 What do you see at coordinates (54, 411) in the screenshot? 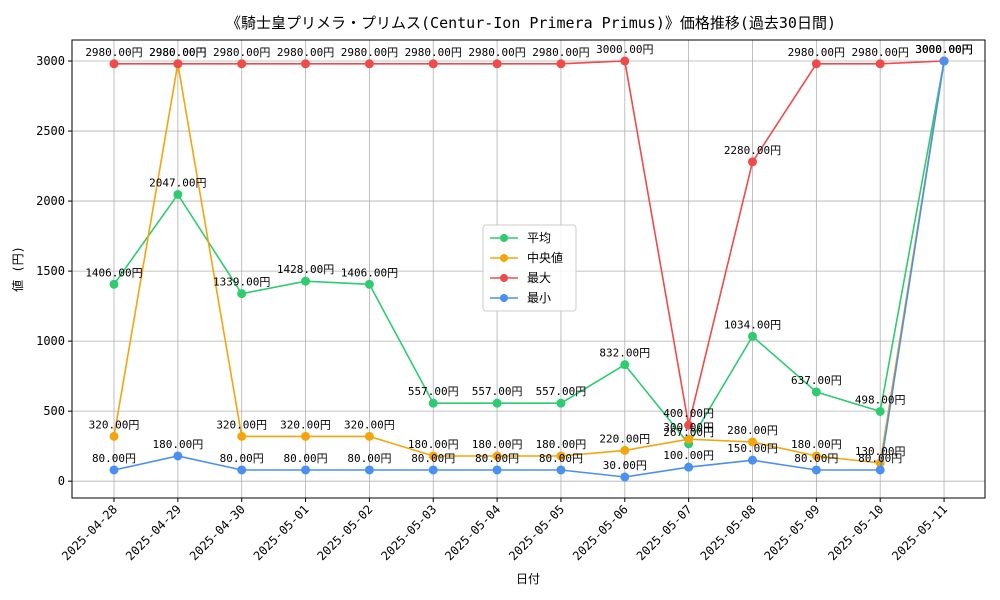
I see `y-tick-label: 500` at bounding box center [54, 411].